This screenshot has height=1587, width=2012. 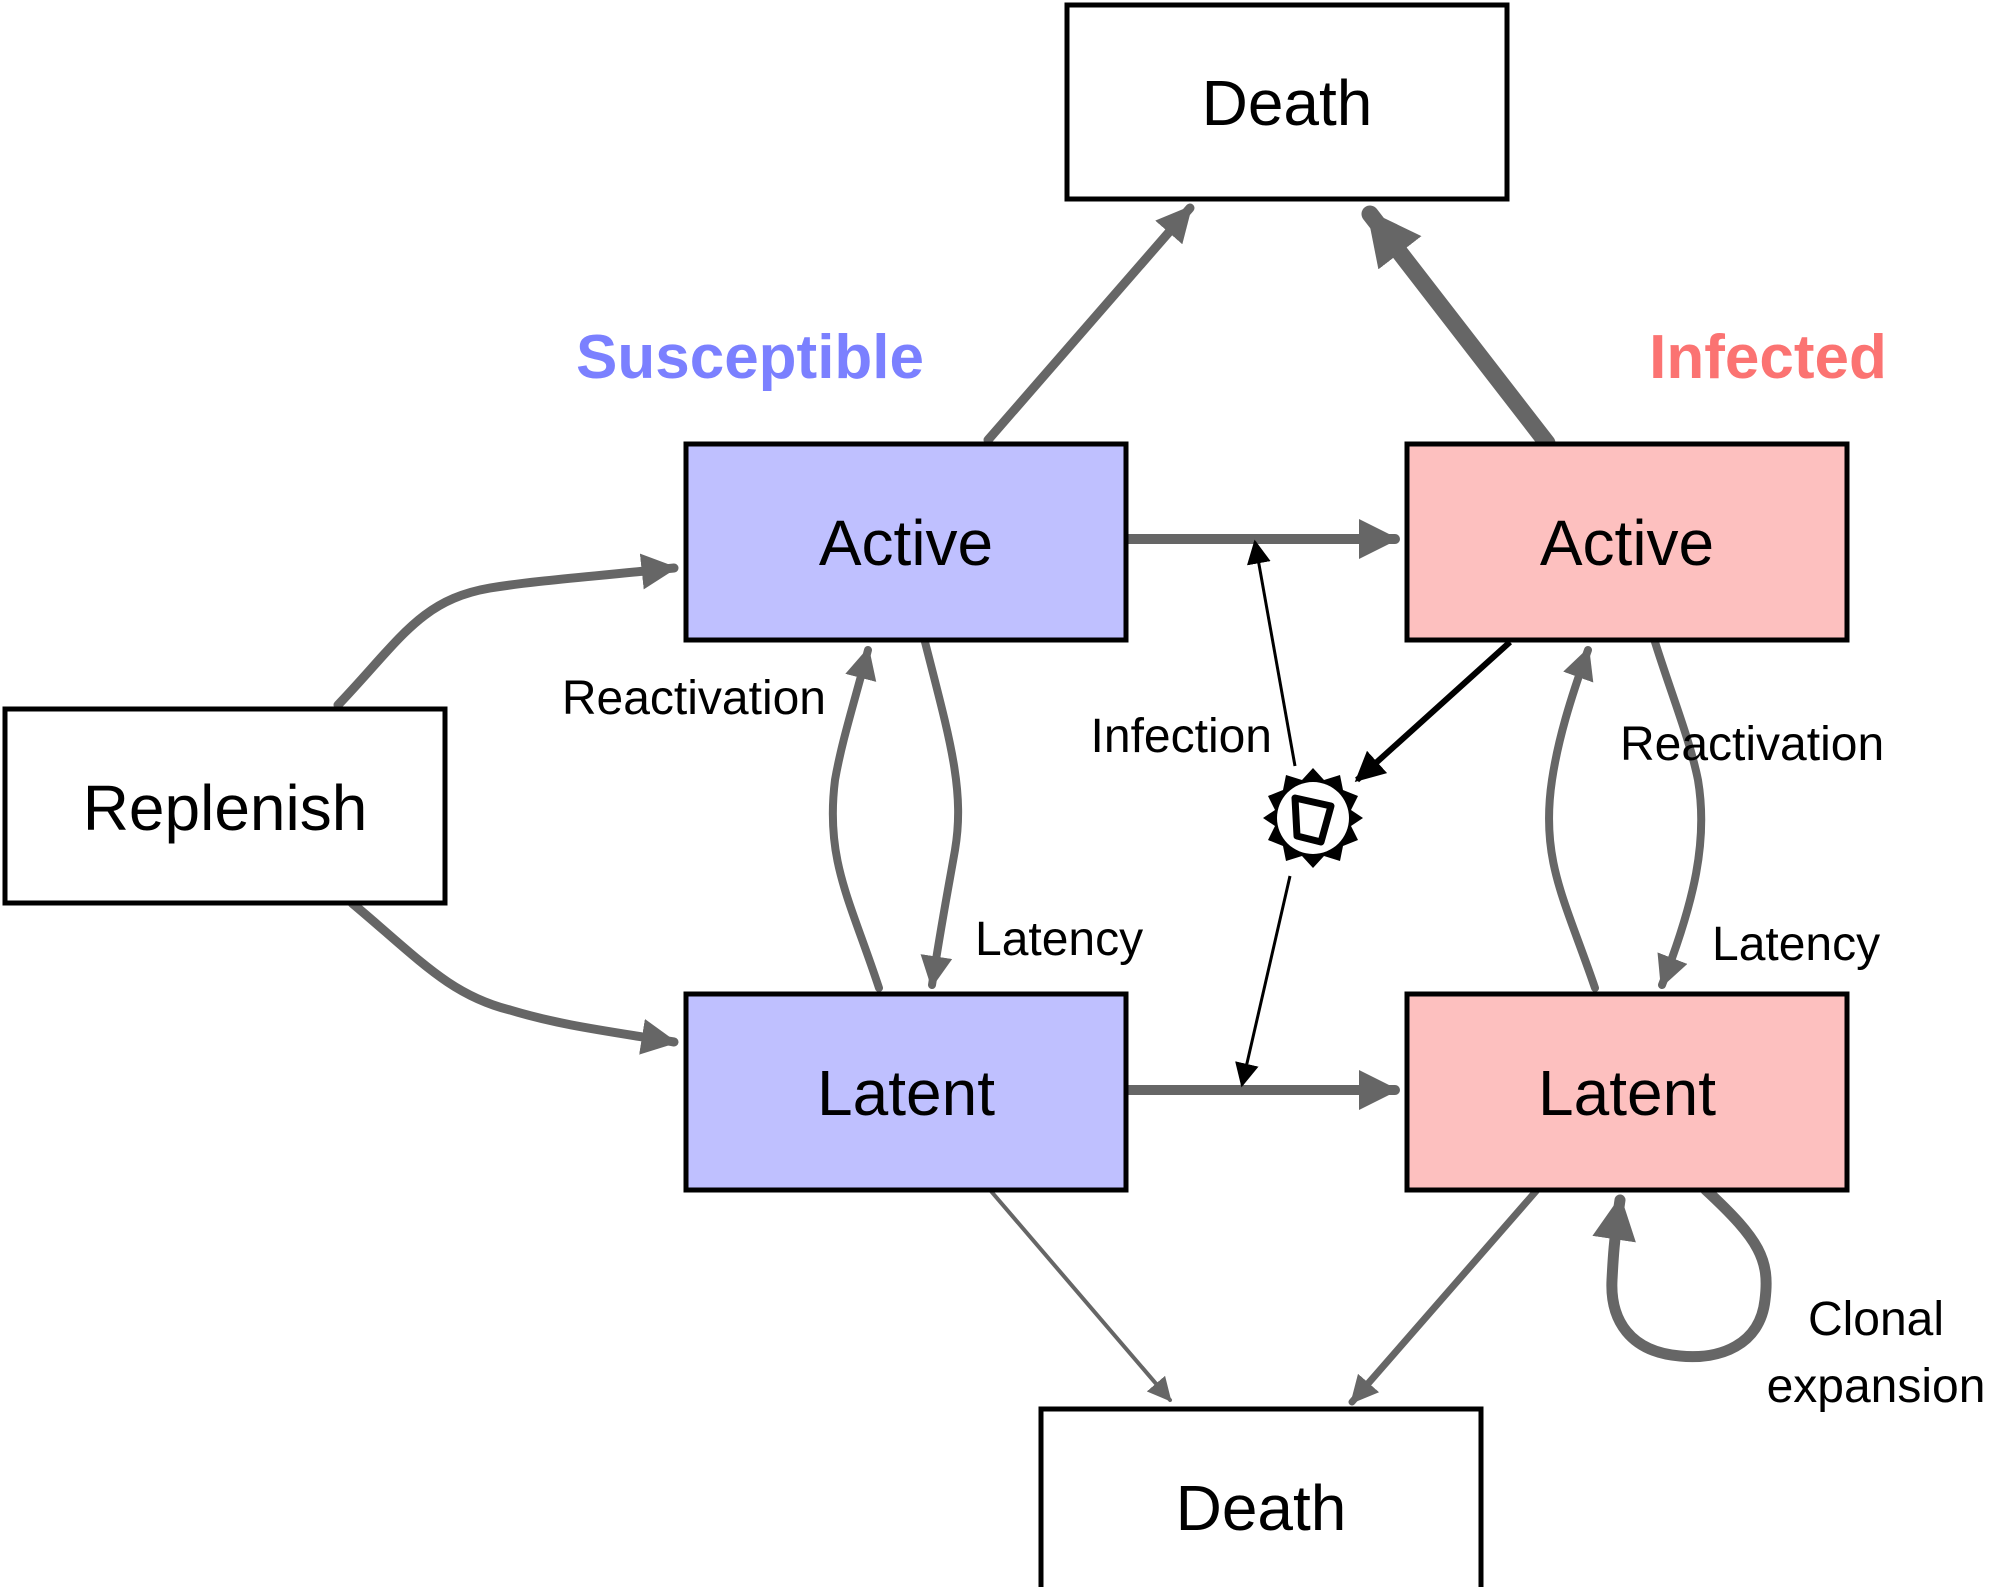 I want to click on susceptible-active-box: Active, so click(x=906, y=542).